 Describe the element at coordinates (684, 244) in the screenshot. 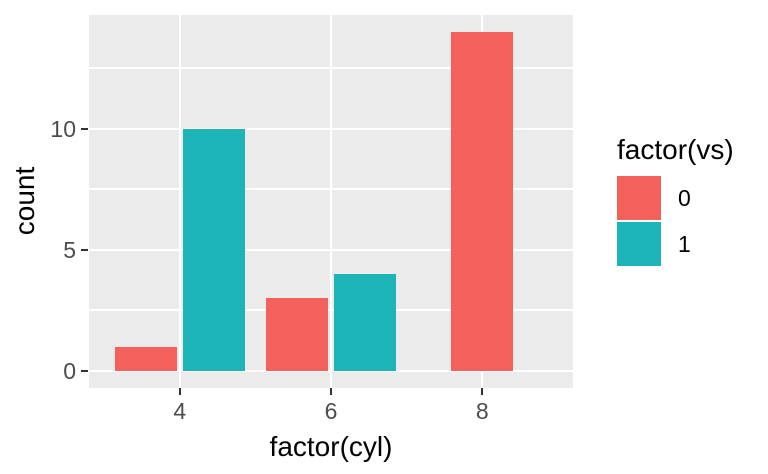

I see `legend-label-1: 1` at that location.